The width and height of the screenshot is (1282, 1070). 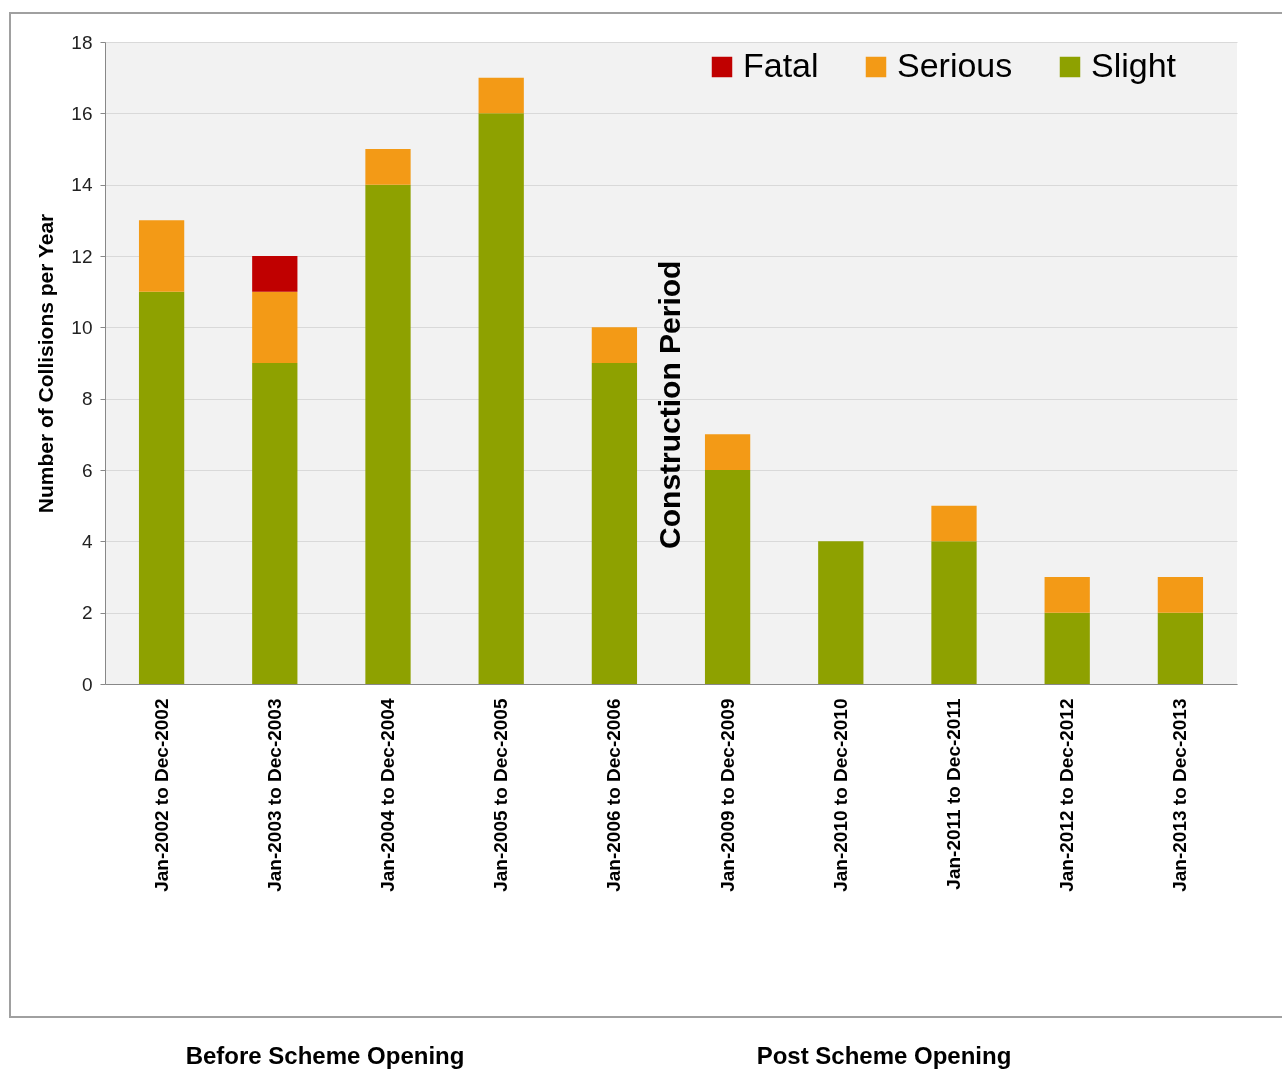 I want to click on y-tick-label: 8, so click(x=87, y=399).